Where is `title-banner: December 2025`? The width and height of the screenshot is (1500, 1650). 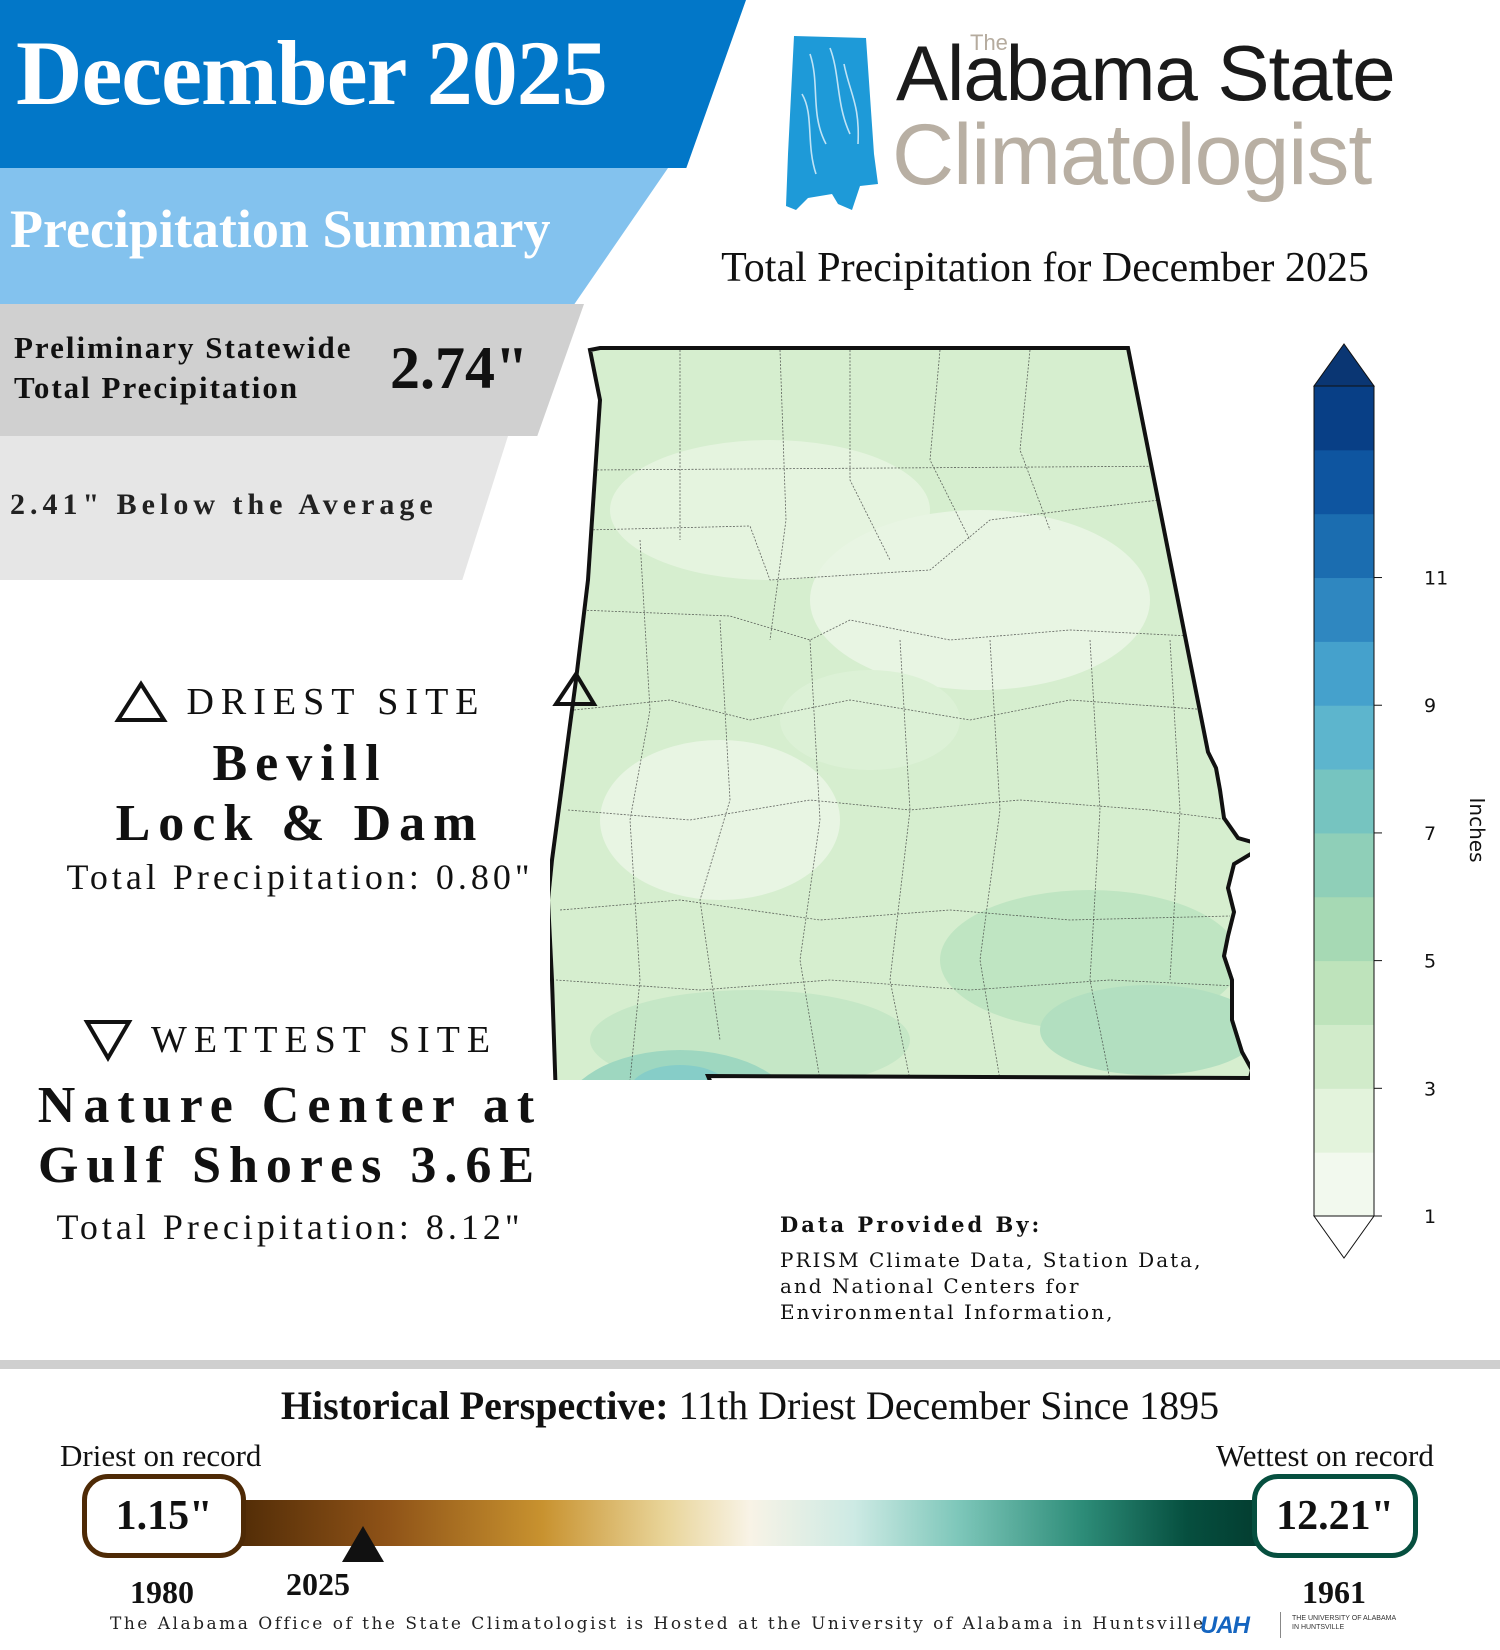
title-banner: December 2025 is located at coordinates (373, 84).